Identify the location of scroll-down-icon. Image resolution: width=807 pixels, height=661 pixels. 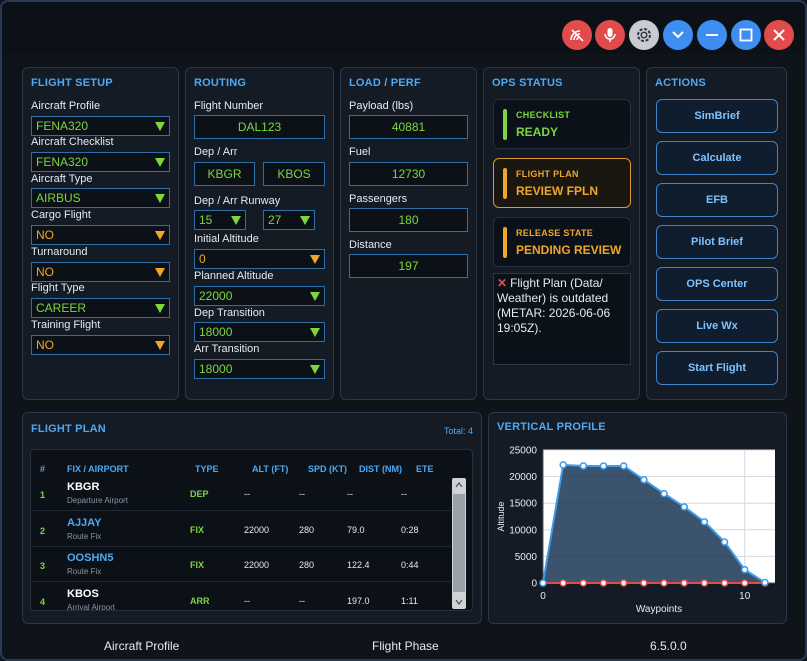
(459, 602).